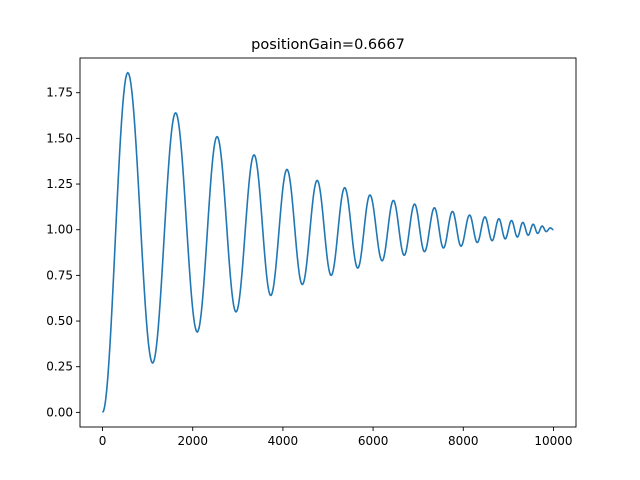 This screenshot has height=480, width=640. I want to click on x-axis: 0 2000 4000 6000 8000 10000, so click(336, 437).